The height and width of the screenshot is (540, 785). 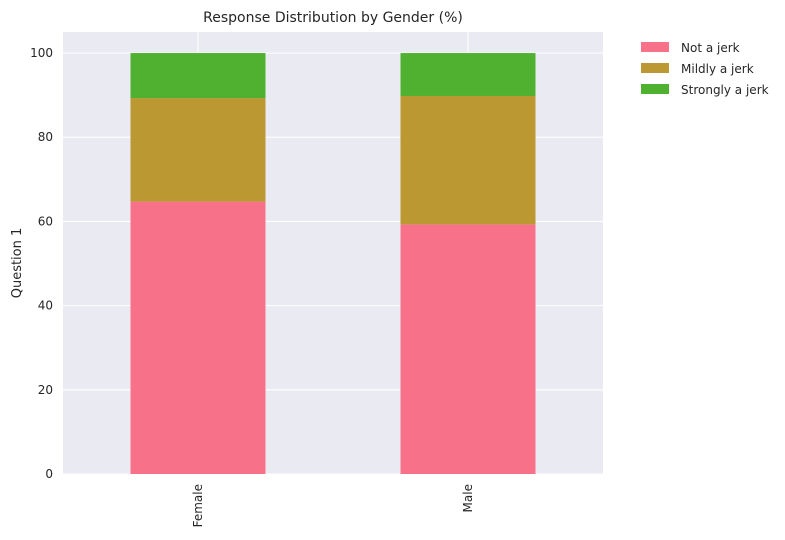 What do you see at coordinates (717, 69) in the screenshot?
I see `legend-label: Mildly a jerk` at bounding box center [717, 69].